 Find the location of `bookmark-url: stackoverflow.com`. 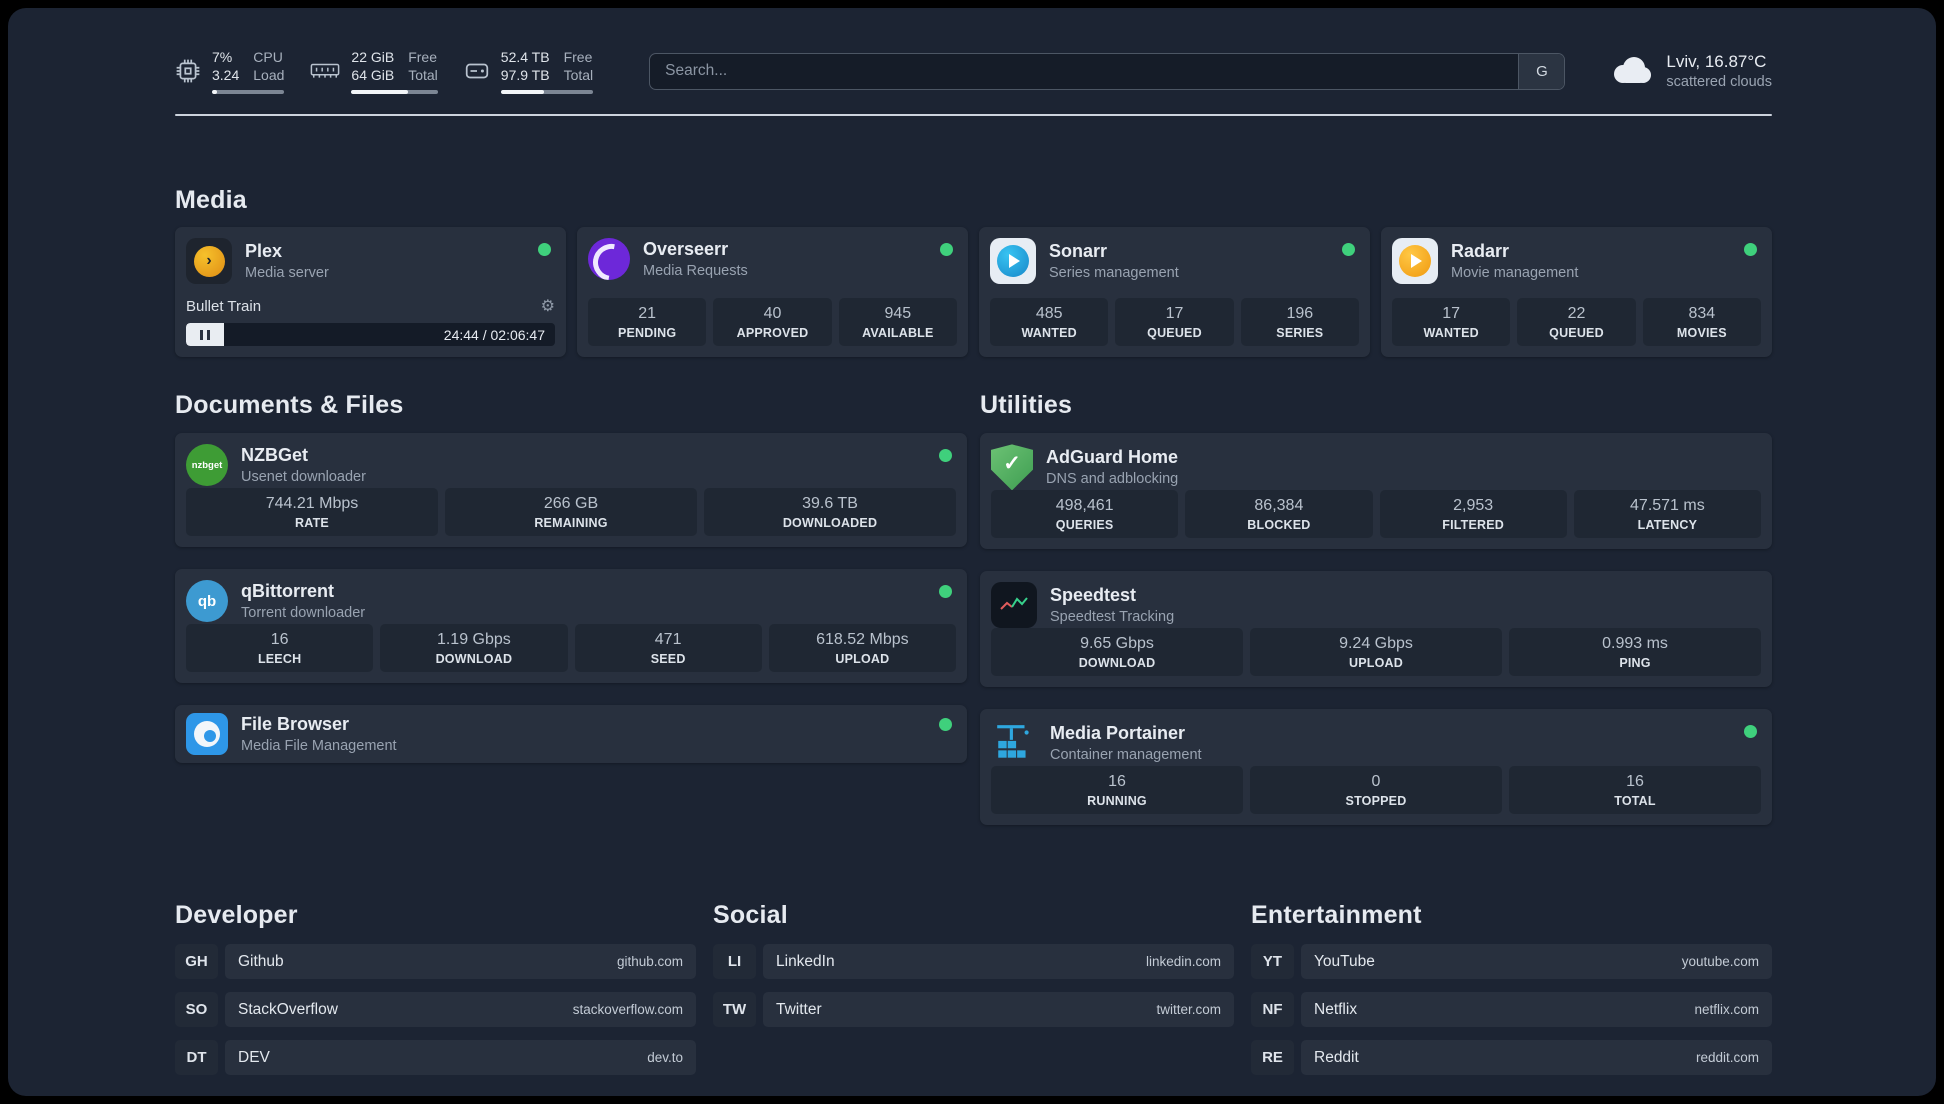

bookmark-url: stackoverflow.com is located at coordinates (627, 1010).